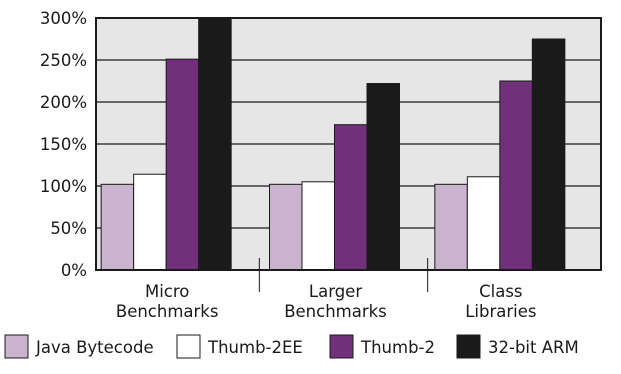  What do you see at coordinates (63, 186) in the screenshot?
I see `y-tick-label: 100%` at bounding box center [63, 186].